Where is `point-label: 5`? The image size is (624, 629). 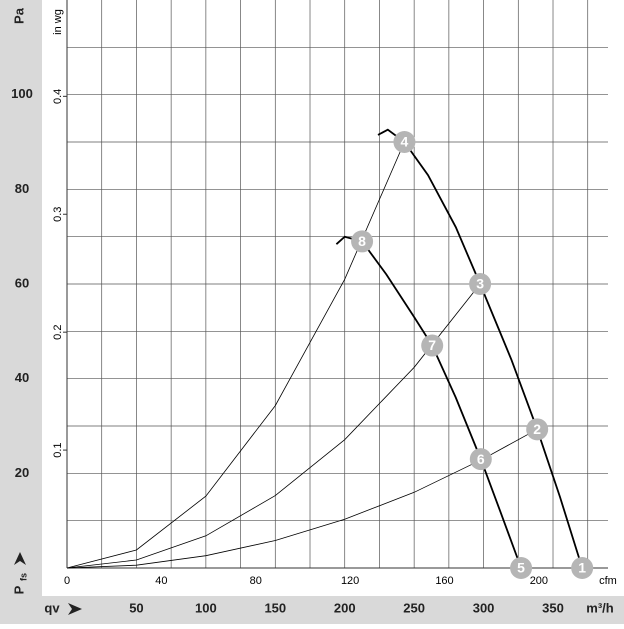
point-label: 5 is located at coordinates (521, 568).